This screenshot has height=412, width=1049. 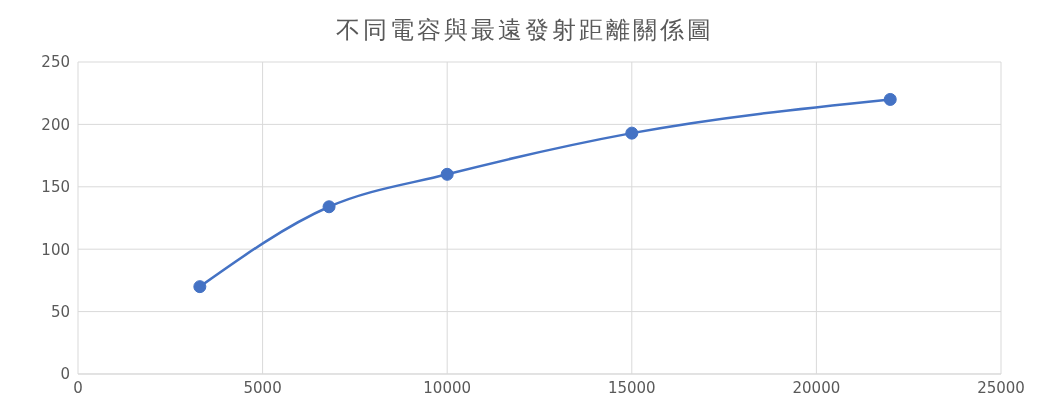 What do you see at coordinates (55, 187) in the screenshot?
I see `y-tick-label: 150` at bounding box center [55, 187].